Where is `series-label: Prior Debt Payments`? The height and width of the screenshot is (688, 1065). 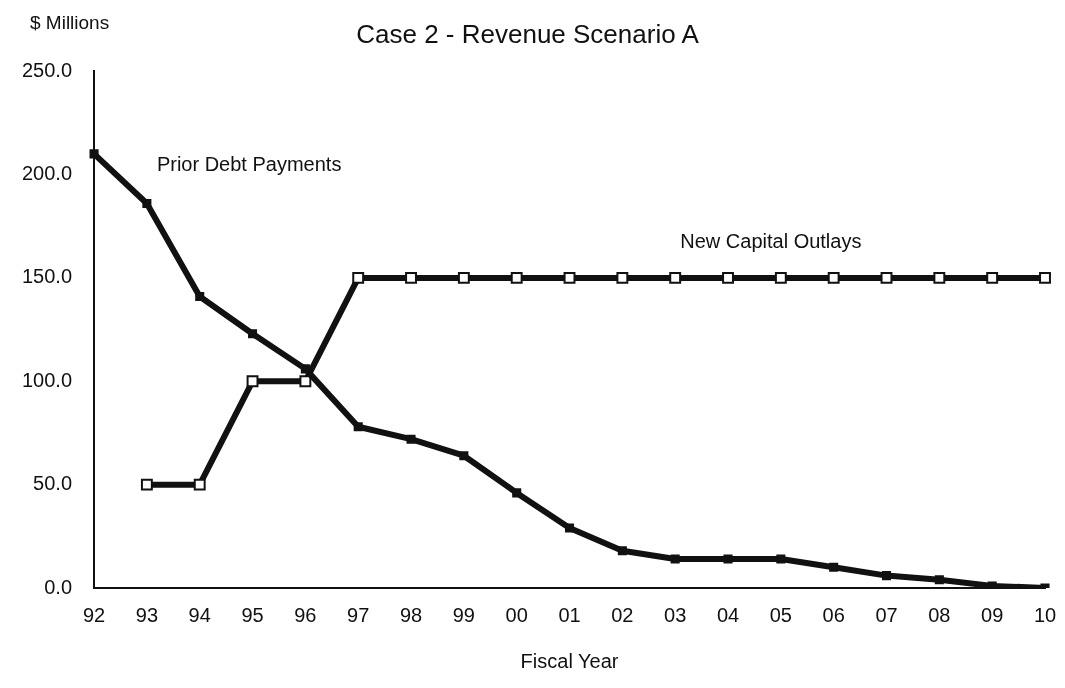 series-label: Prior Debt Payments is located at coordinates (249, 164).